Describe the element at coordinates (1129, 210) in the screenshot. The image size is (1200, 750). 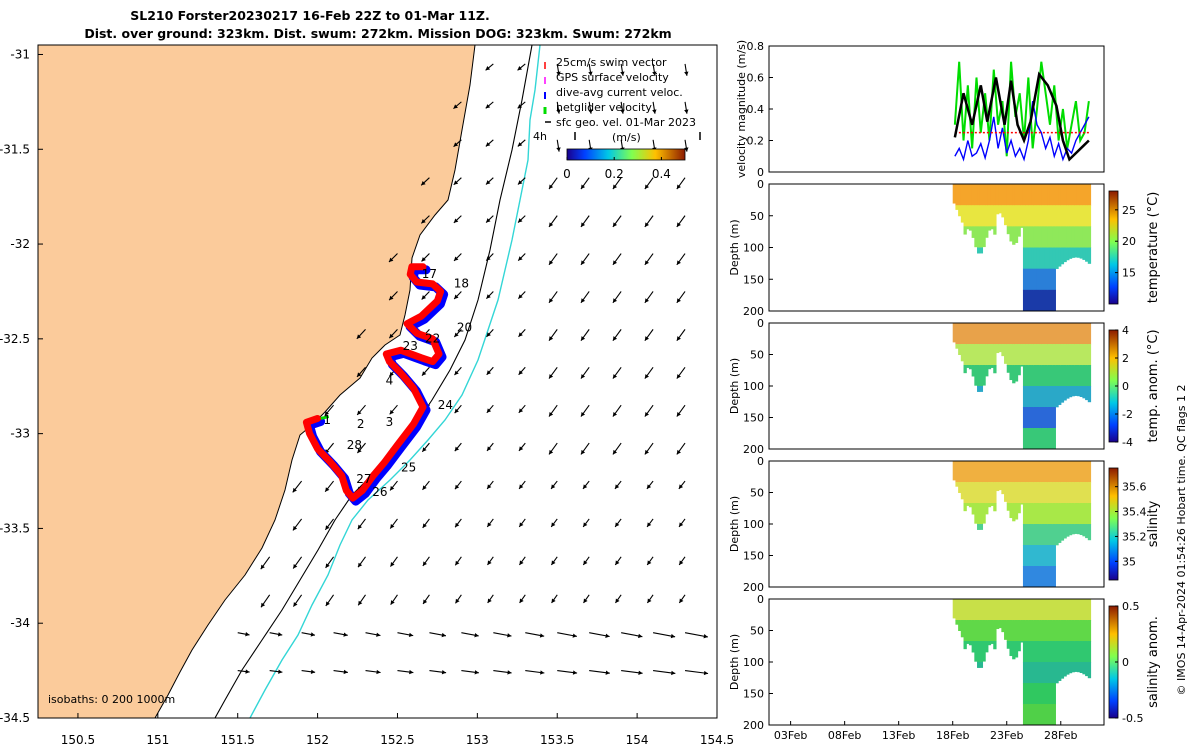
I see `section-colorbar-tick-label: 25` at that location.